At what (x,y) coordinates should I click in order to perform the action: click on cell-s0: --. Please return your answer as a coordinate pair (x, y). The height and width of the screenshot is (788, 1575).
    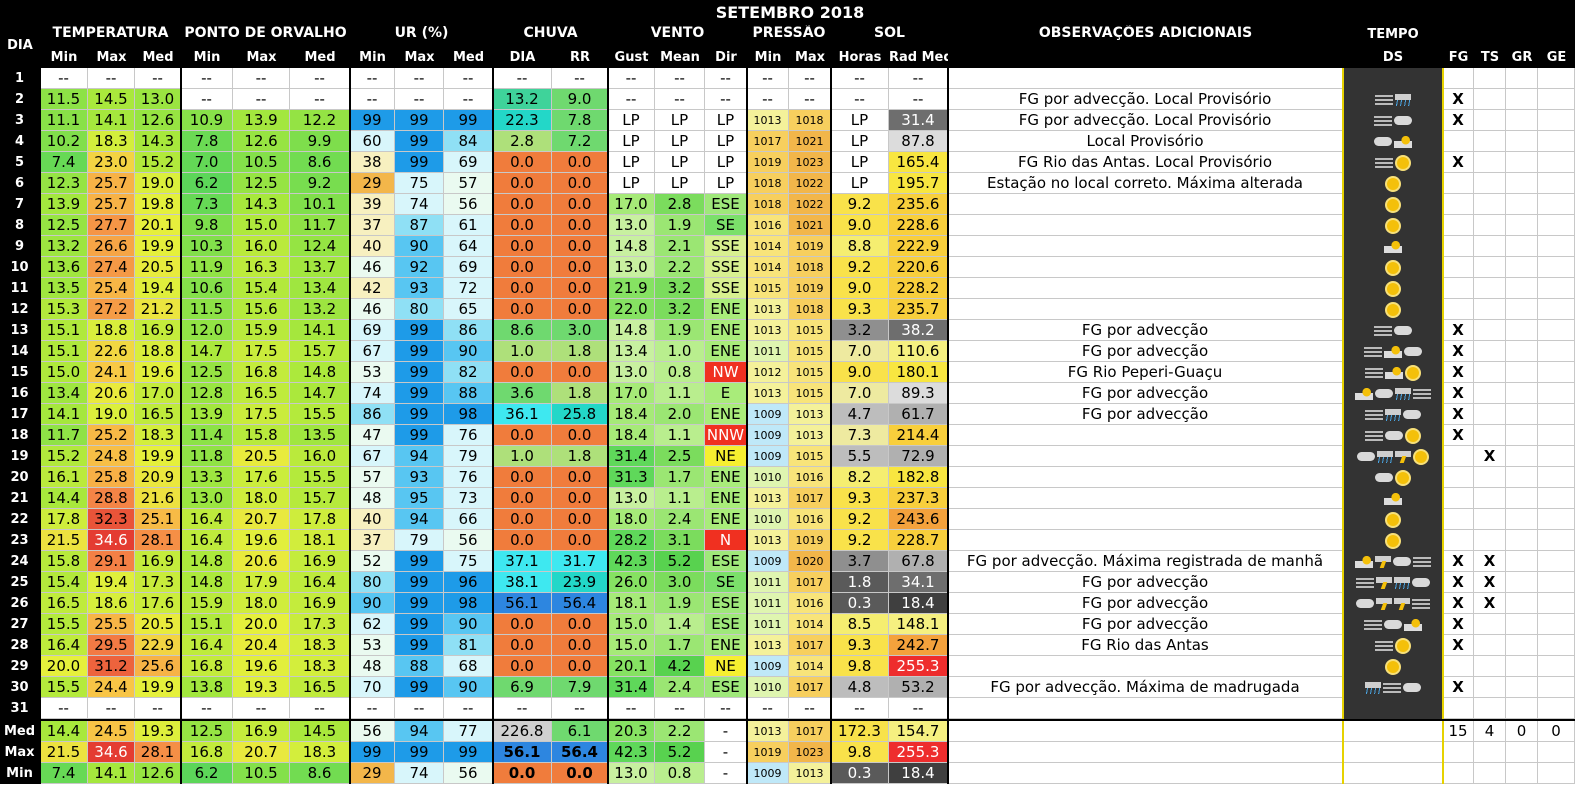
    Looking at the image, I should click on (860, 78).